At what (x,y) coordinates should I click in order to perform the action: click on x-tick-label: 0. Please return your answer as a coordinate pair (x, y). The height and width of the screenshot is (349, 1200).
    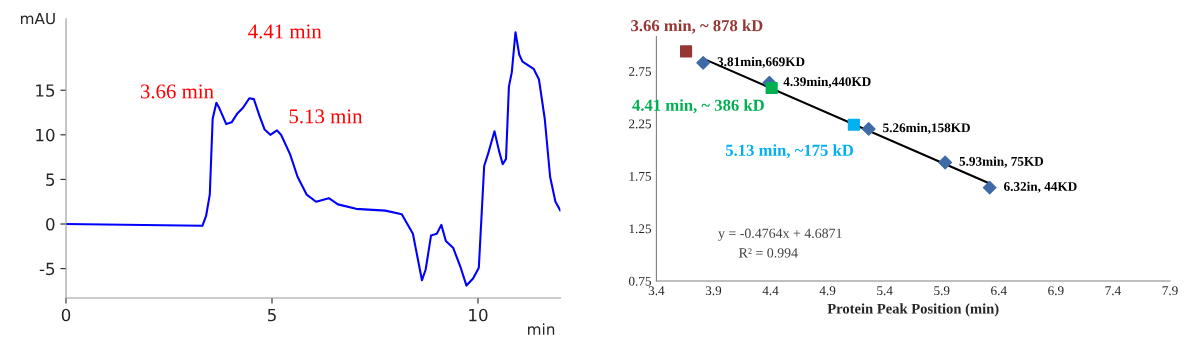
    Looking at the image, I should click on (66, 315).